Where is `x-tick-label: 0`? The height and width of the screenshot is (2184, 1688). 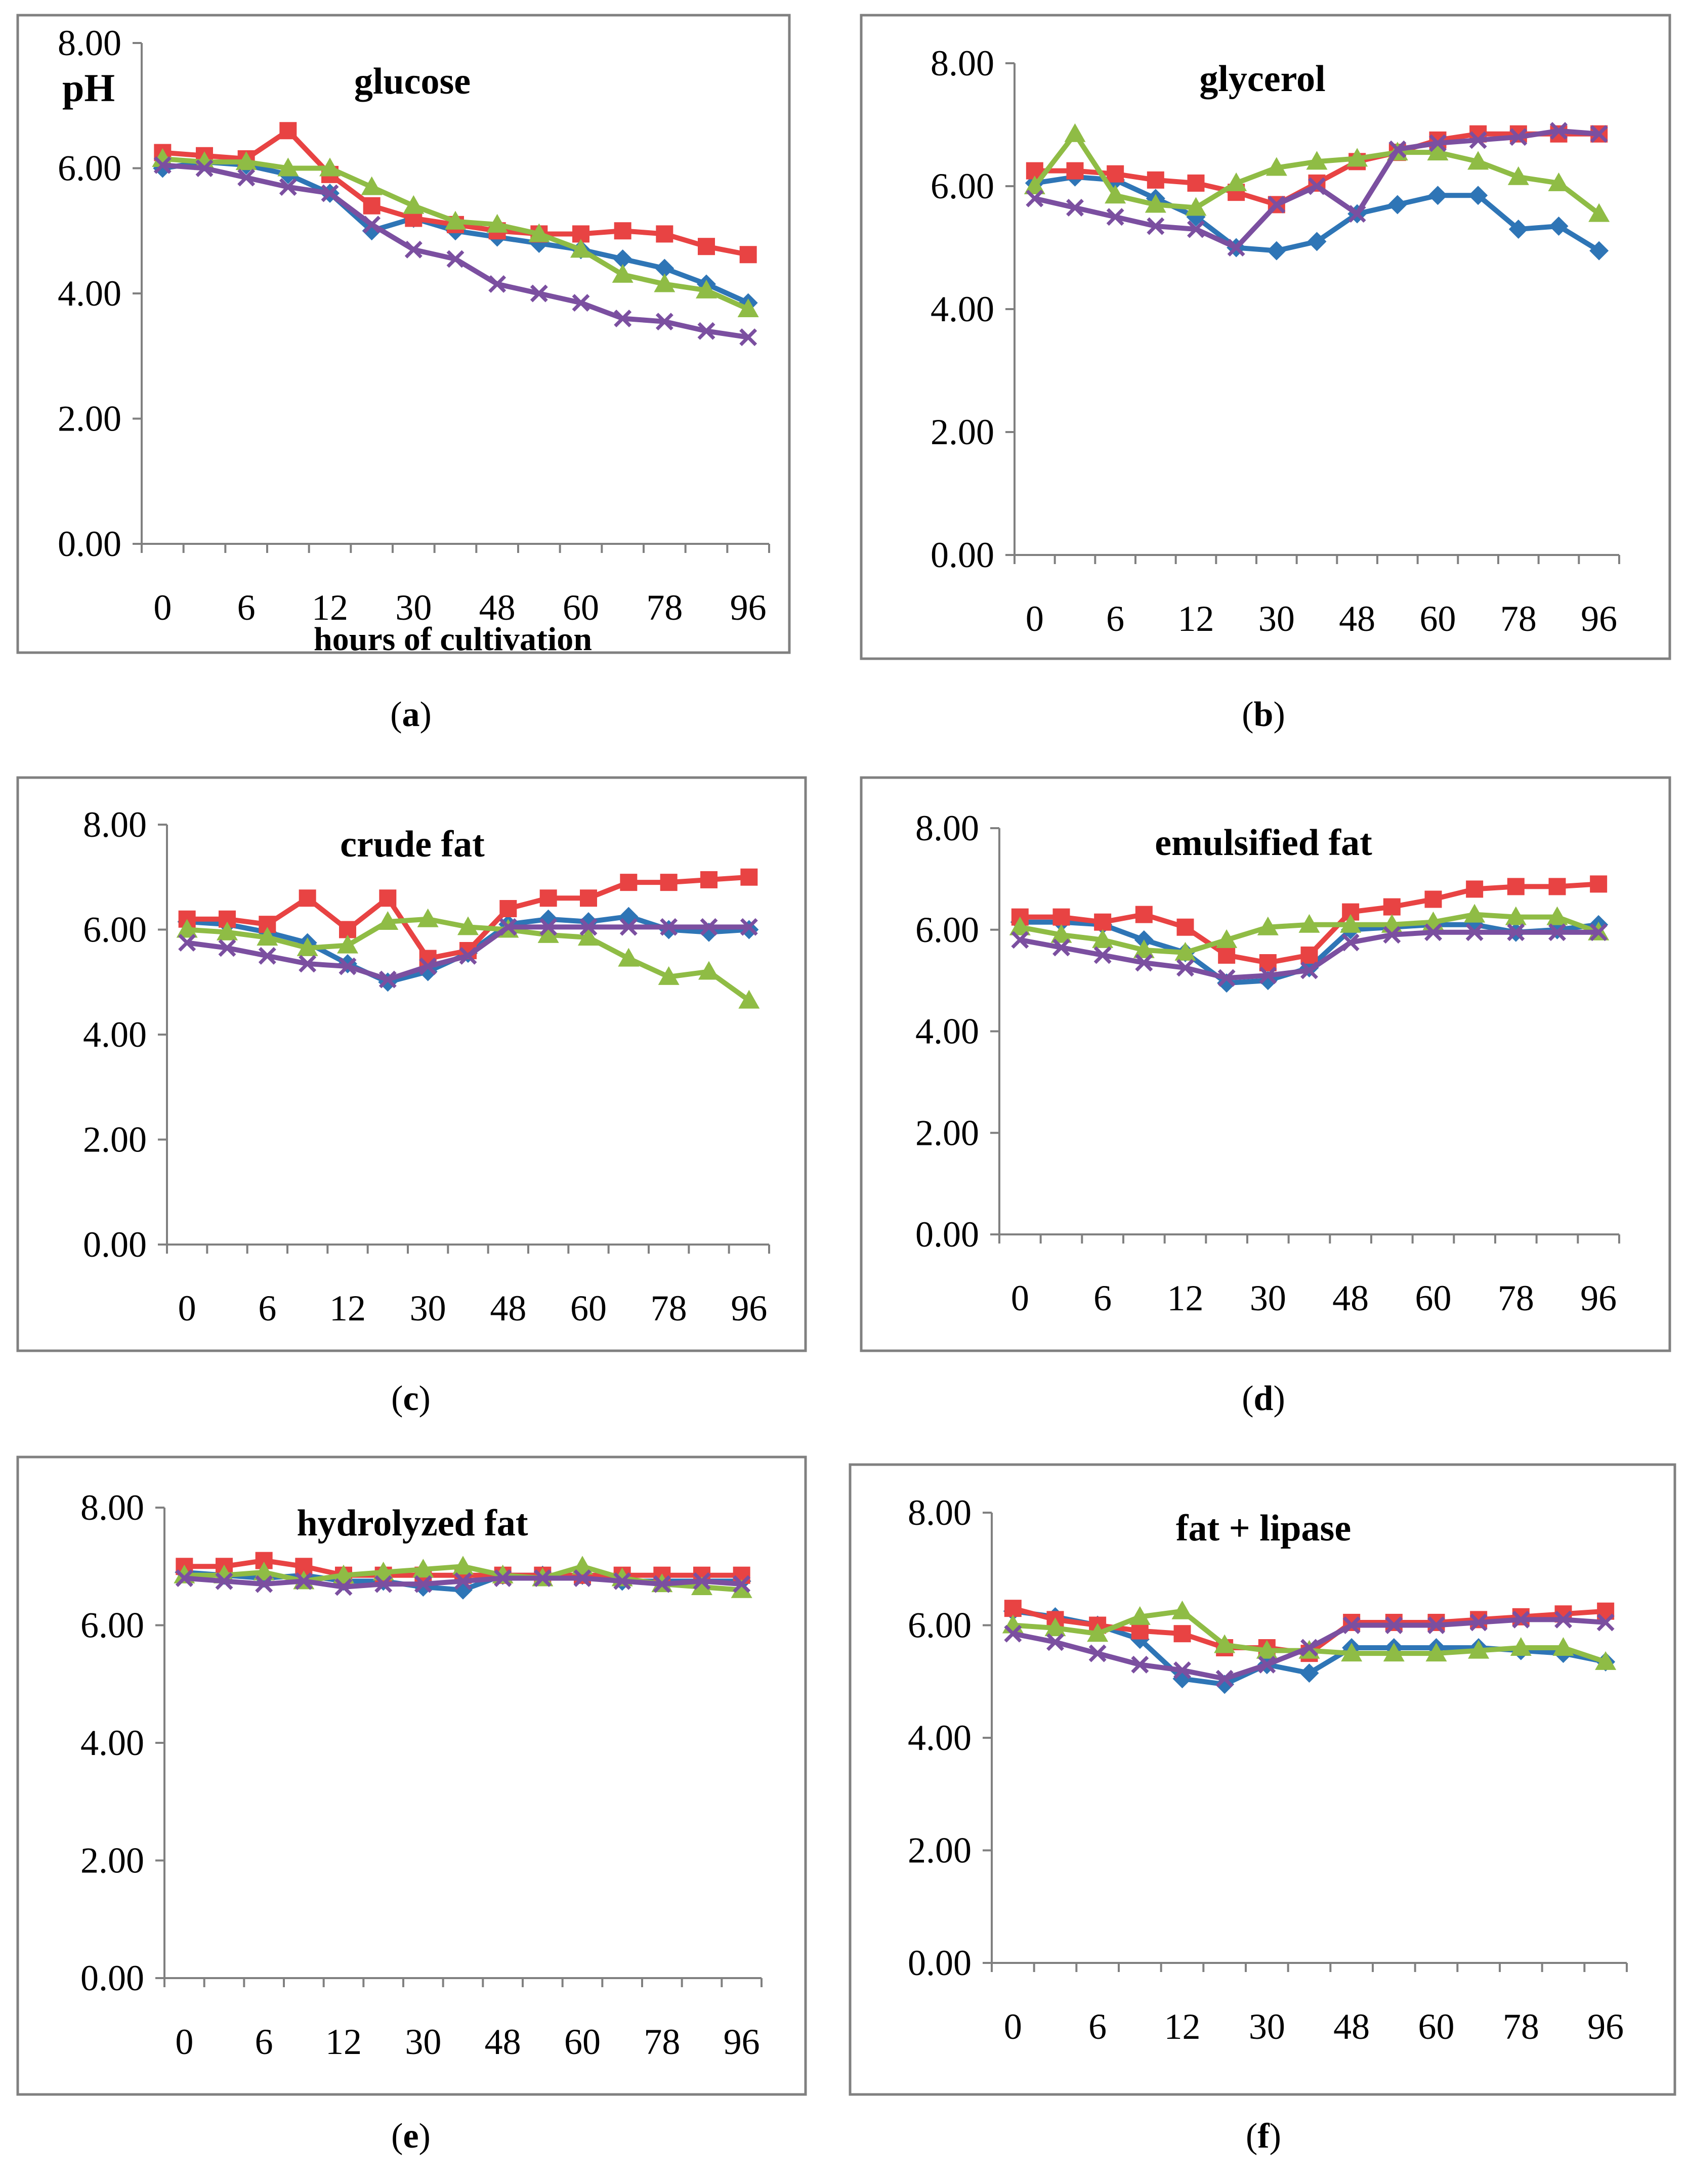 x-tick-label: 0 is located at coordinates (1020, 1298).